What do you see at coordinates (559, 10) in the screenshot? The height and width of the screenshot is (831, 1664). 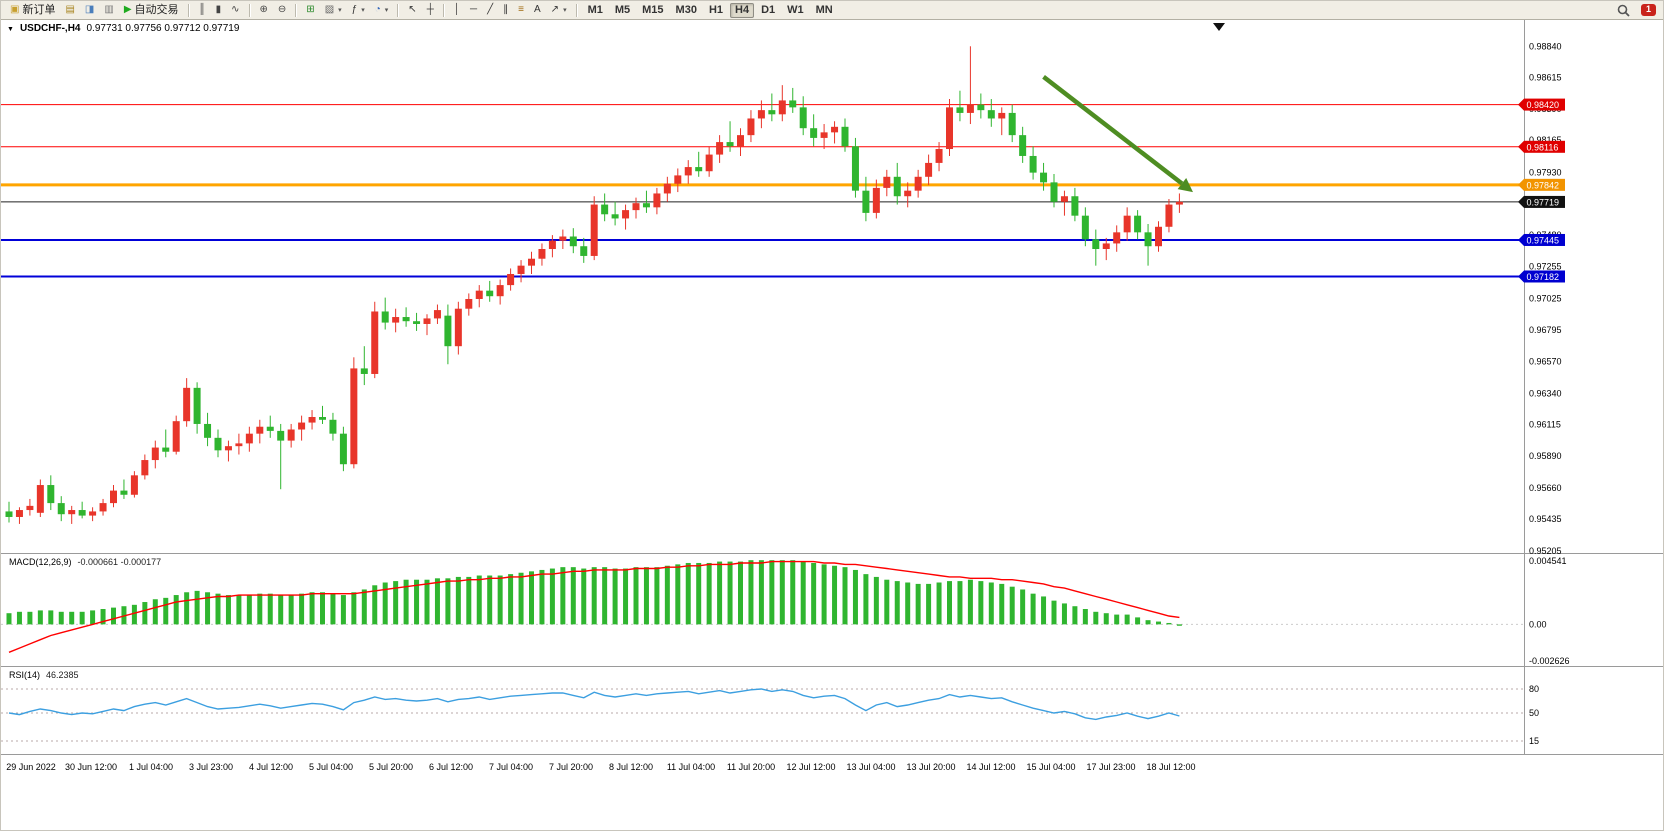 I see `arrows-button: ↗ ▾` at bounding box center [559, 10].